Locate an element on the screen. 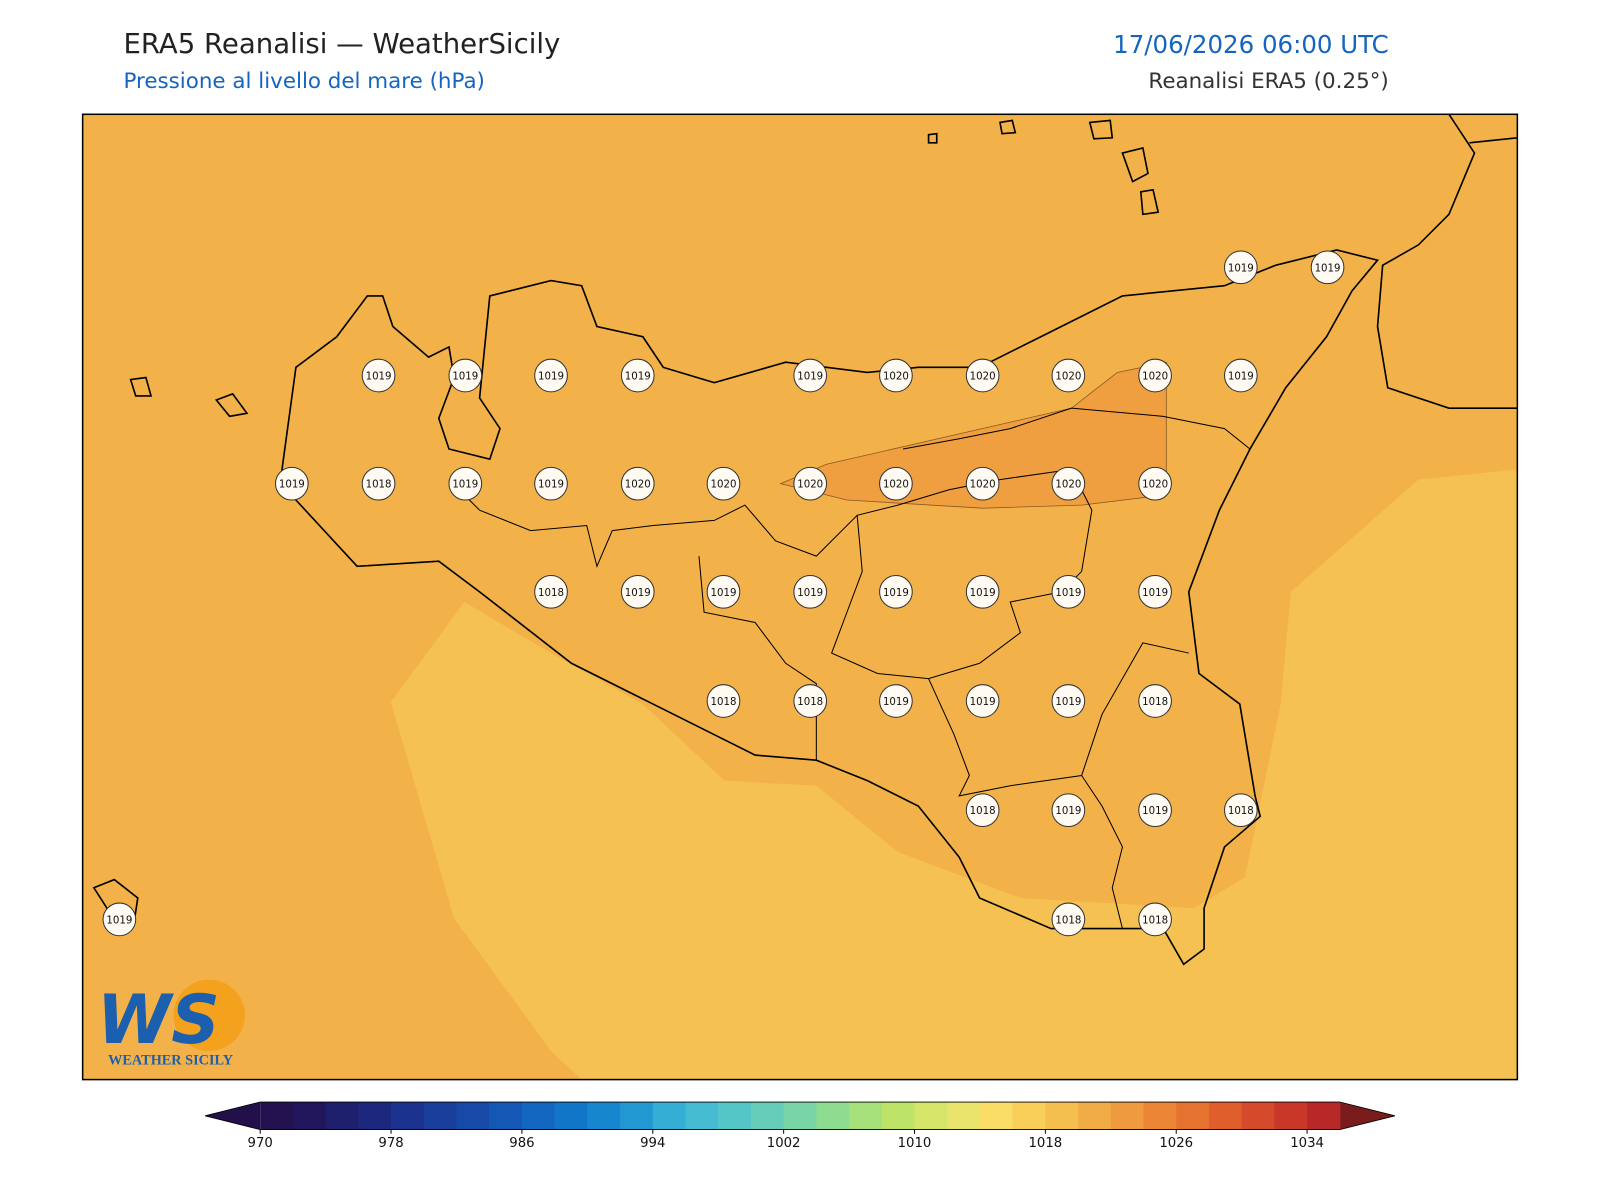  logo-text: WEATHER SICILY is located at coordinates (171, 1060).